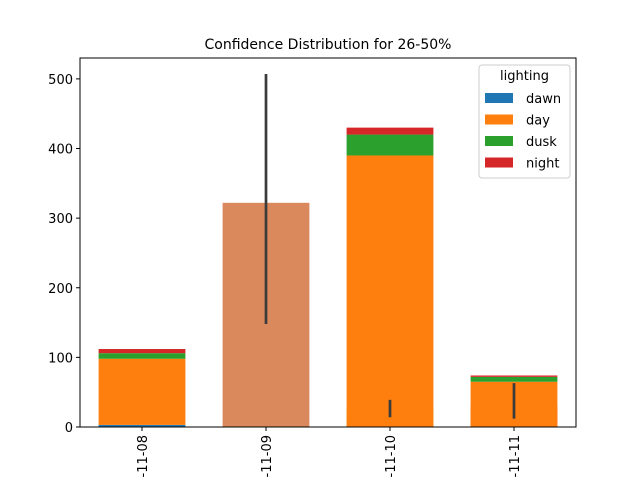 The image size is (640, 480). What do you see at coordinates (267, 456) in the screenshot?
I see `x-tick-label: -11-09` at bounding box center [267, 456].